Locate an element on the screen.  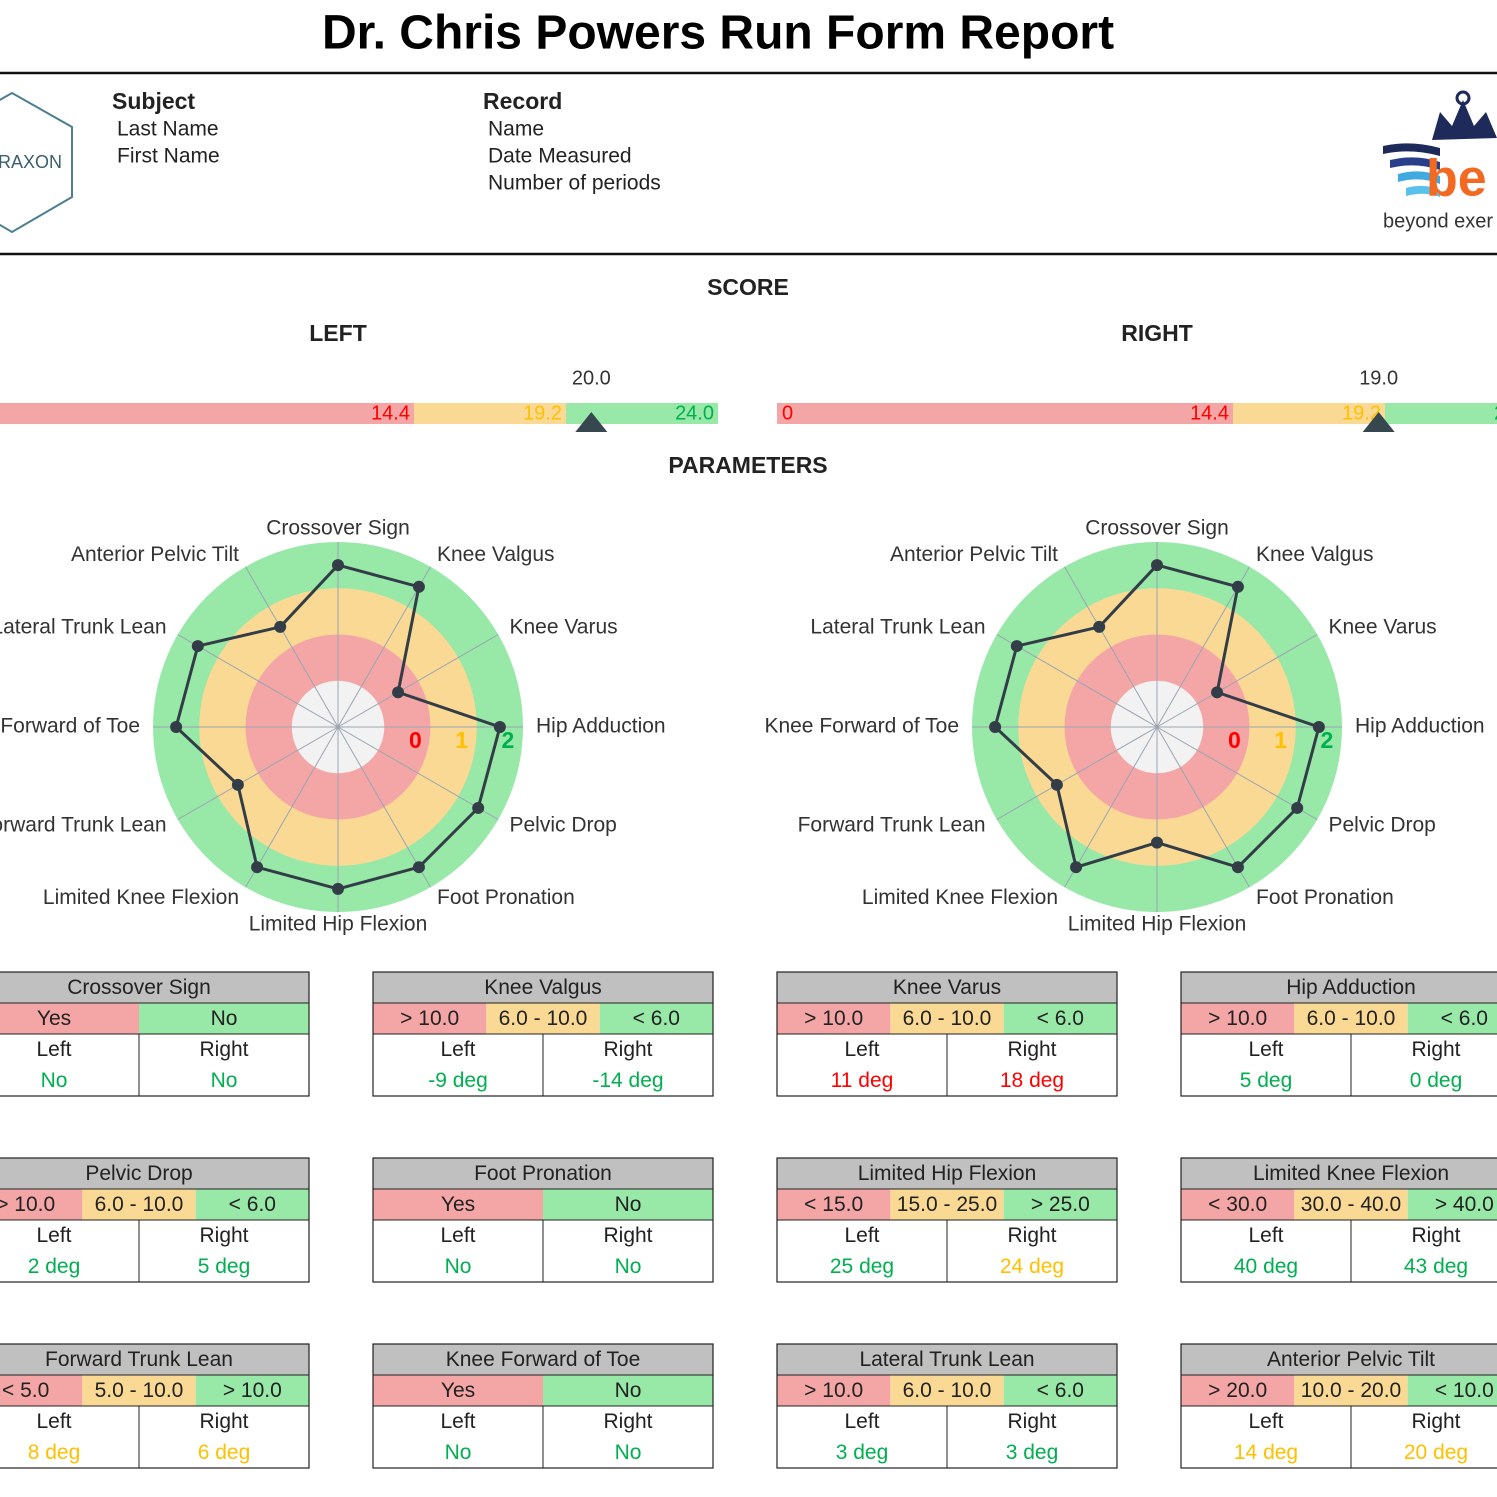
card-title: Lateral Trunk Lean is located at coordinates (946, 1359).